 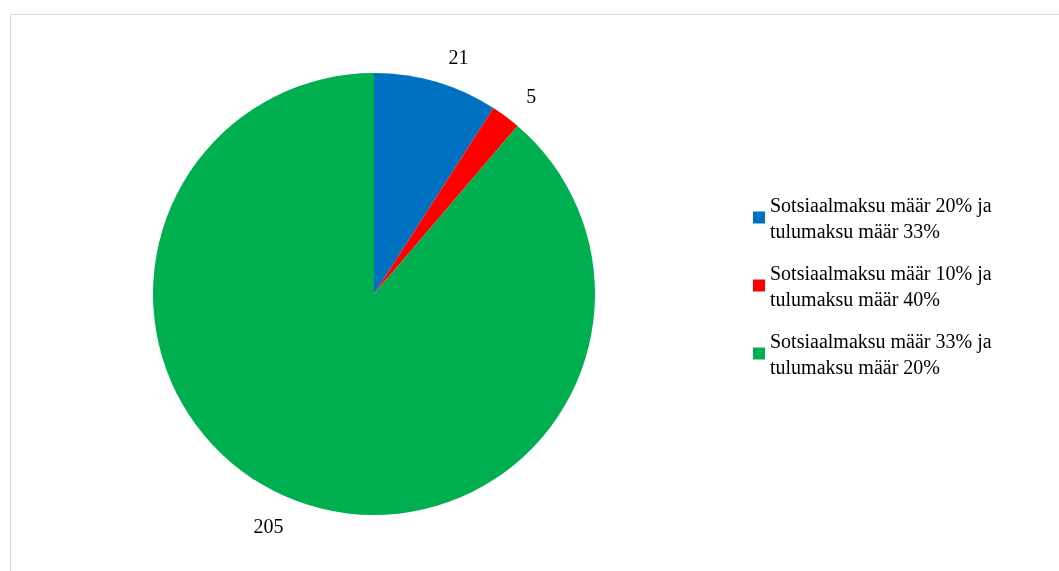 I want to click on data-label: 21, so click(x=458, y=57).